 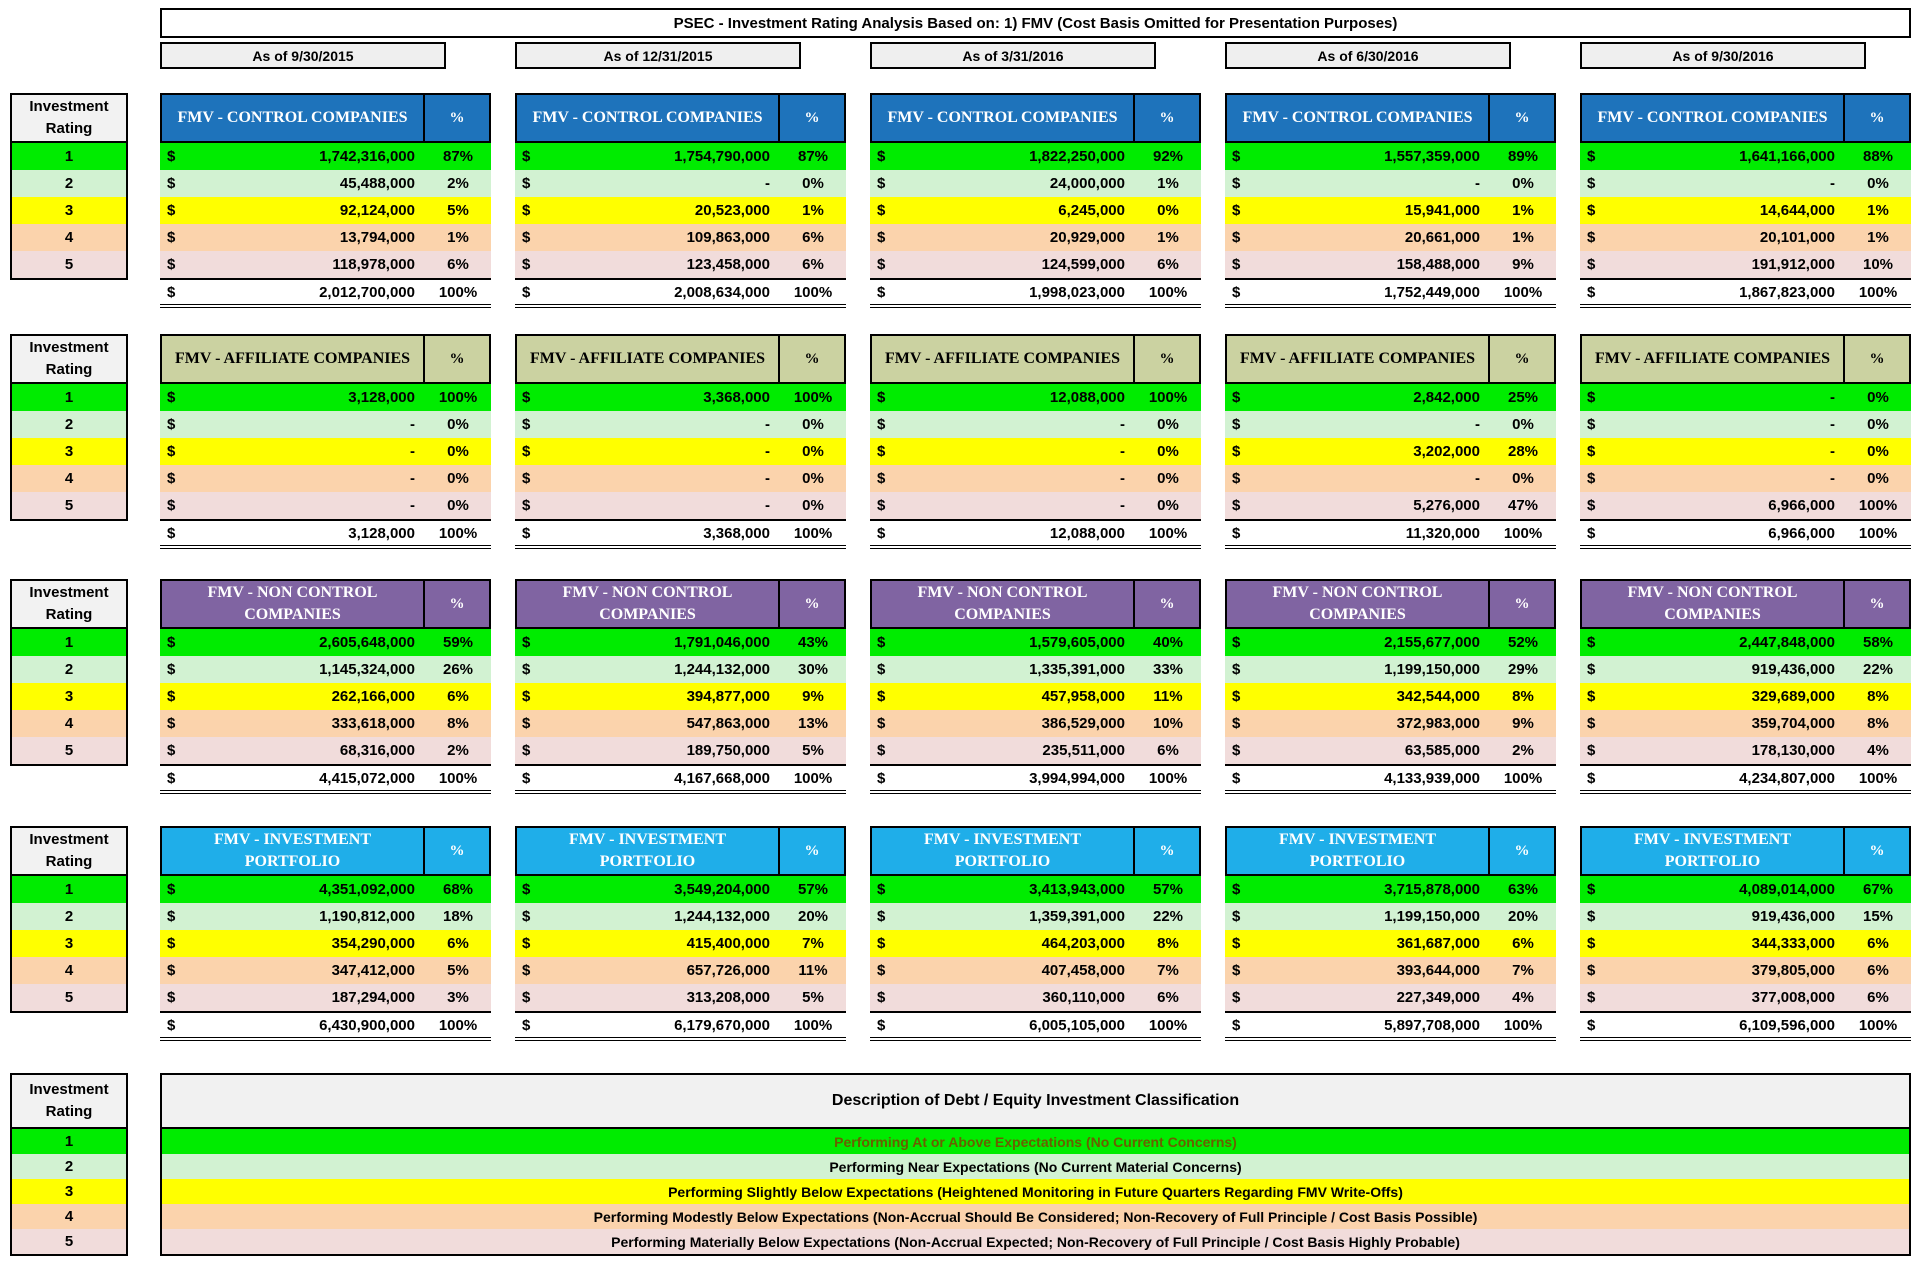 What do you see at coordinates (1787, 889) in the screenshot?
I see `amount-cell: 4,089,014,000` at bounding box center [1787, 889].